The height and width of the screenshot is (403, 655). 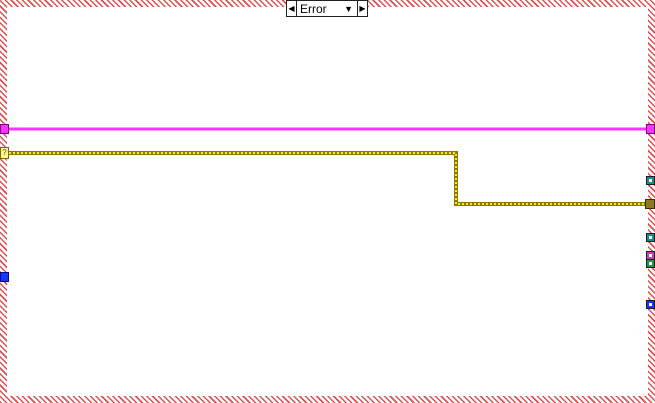 What do you see at coordinates (650, 304) in the screenshot?
I see `output-tunnel-blue` at bounding box center [650, 304].